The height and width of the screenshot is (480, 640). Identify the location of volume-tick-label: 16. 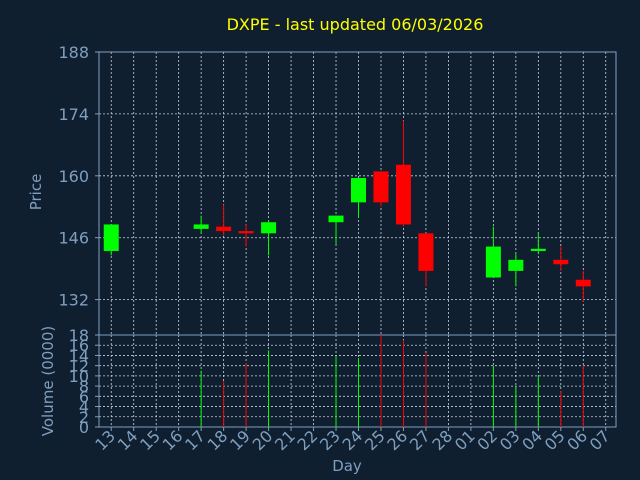
(79, 345).